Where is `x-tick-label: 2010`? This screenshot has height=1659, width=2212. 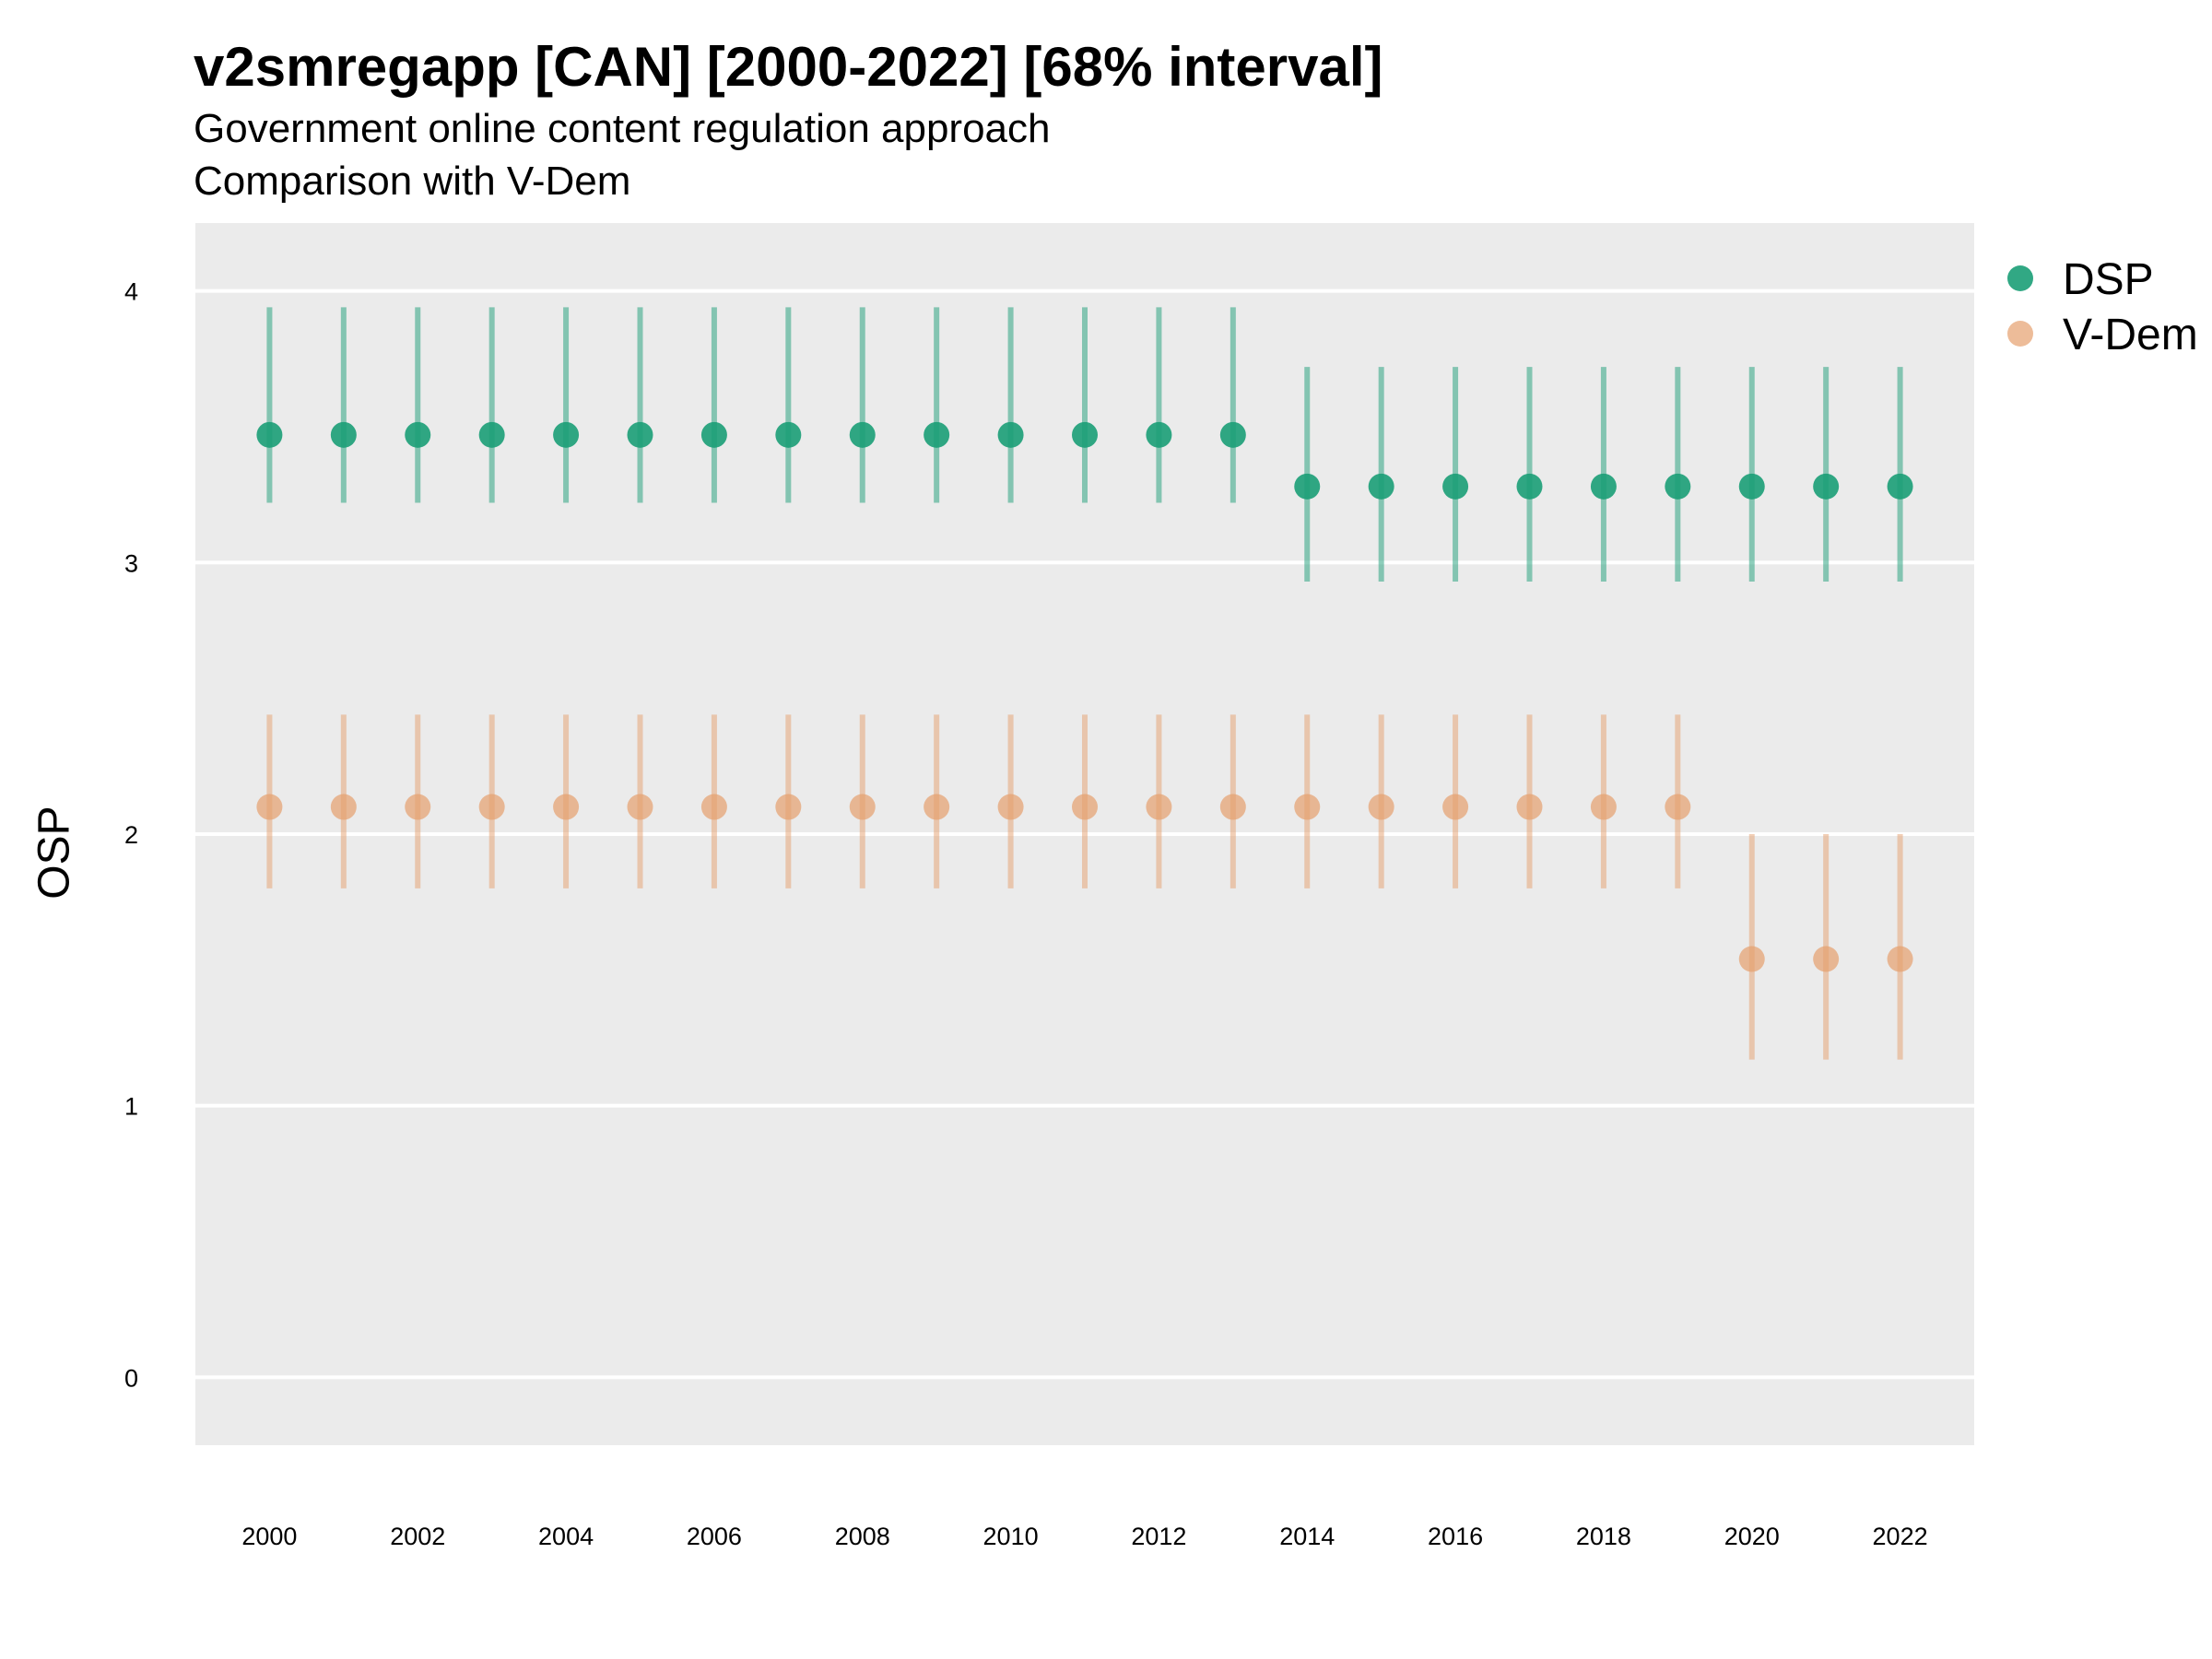
x-tick-label: 2010 is located at coordinates (1011, 1536).